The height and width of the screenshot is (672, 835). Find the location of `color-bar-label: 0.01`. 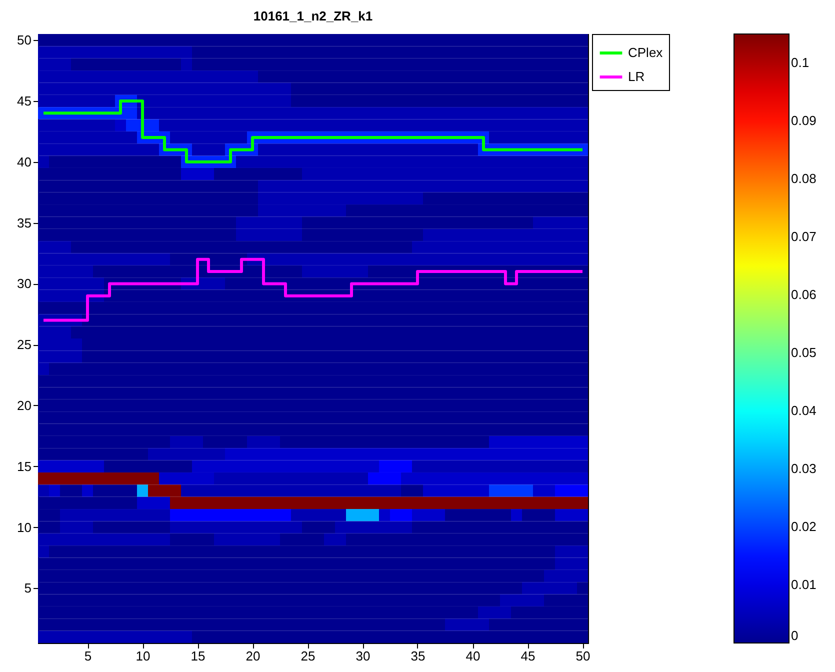

color-bar-label: 0.01 is located at coordinates (803, 584).